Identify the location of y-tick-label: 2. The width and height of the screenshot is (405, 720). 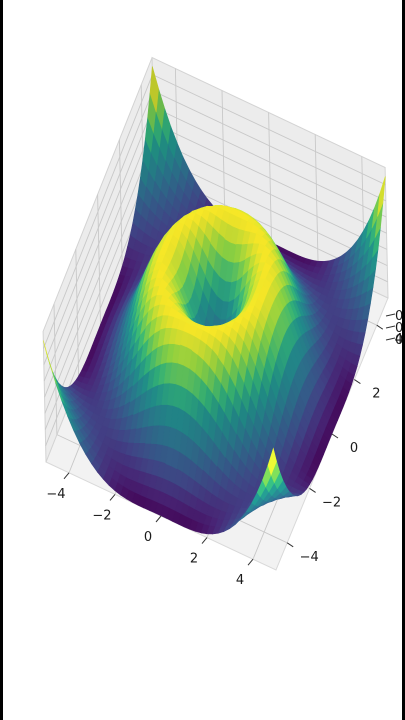
(376, 394).